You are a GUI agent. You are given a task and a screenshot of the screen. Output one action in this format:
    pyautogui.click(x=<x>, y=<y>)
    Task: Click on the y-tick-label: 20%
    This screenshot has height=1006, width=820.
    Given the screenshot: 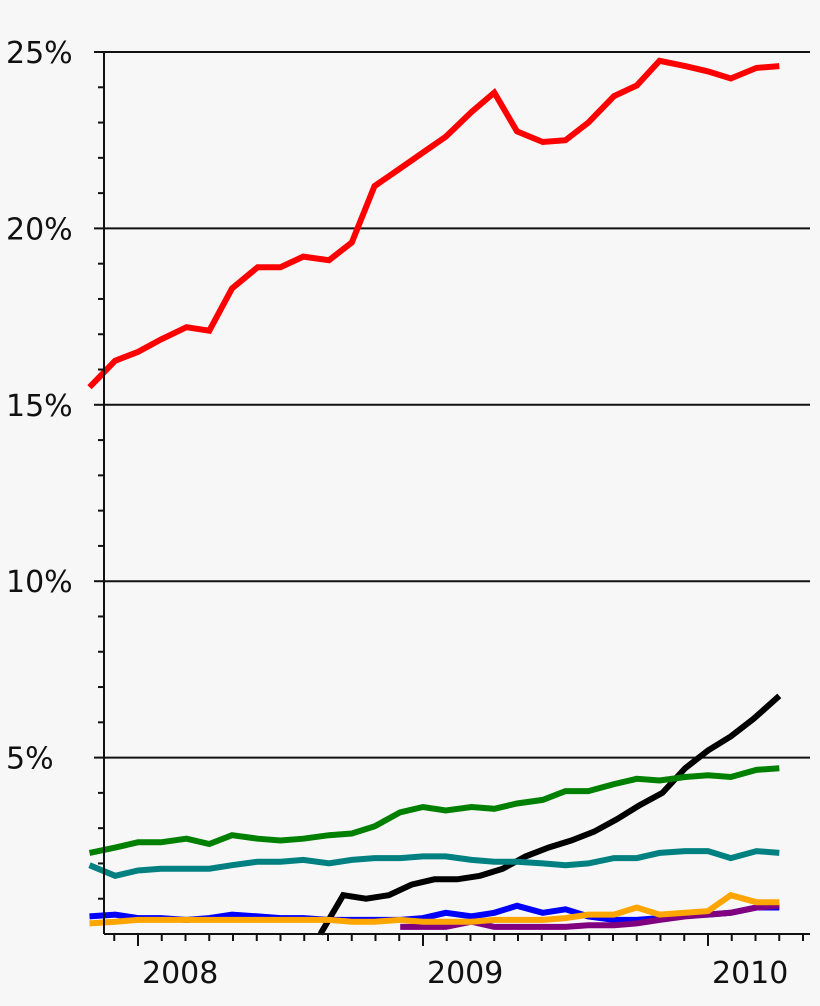 What is the action you would take?
    pyautogui.click(x=39, y=229)
    